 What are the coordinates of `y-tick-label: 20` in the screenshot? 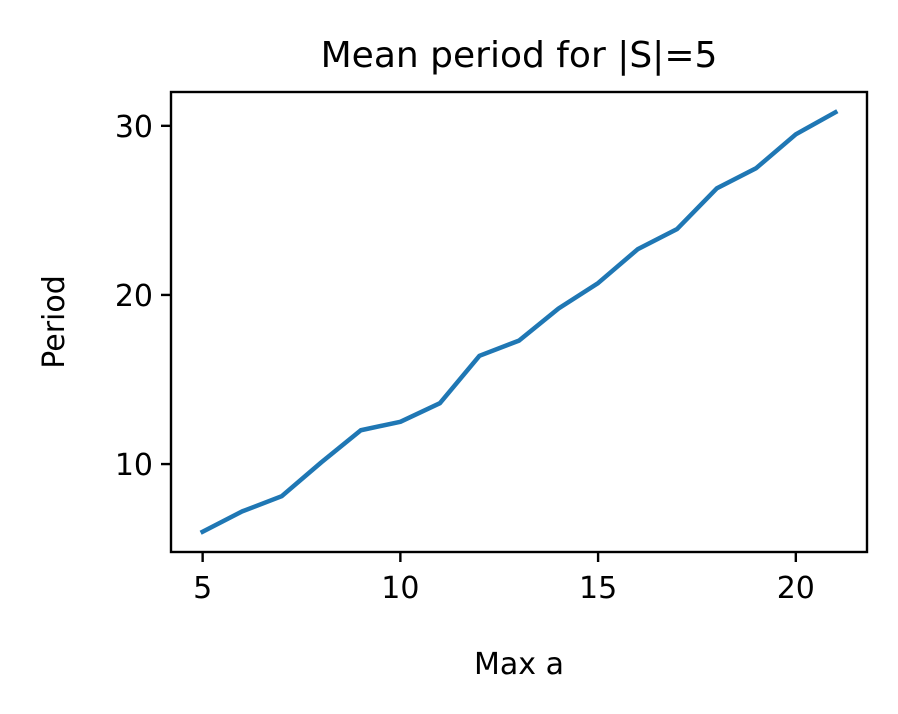 It's located at (134, 296).